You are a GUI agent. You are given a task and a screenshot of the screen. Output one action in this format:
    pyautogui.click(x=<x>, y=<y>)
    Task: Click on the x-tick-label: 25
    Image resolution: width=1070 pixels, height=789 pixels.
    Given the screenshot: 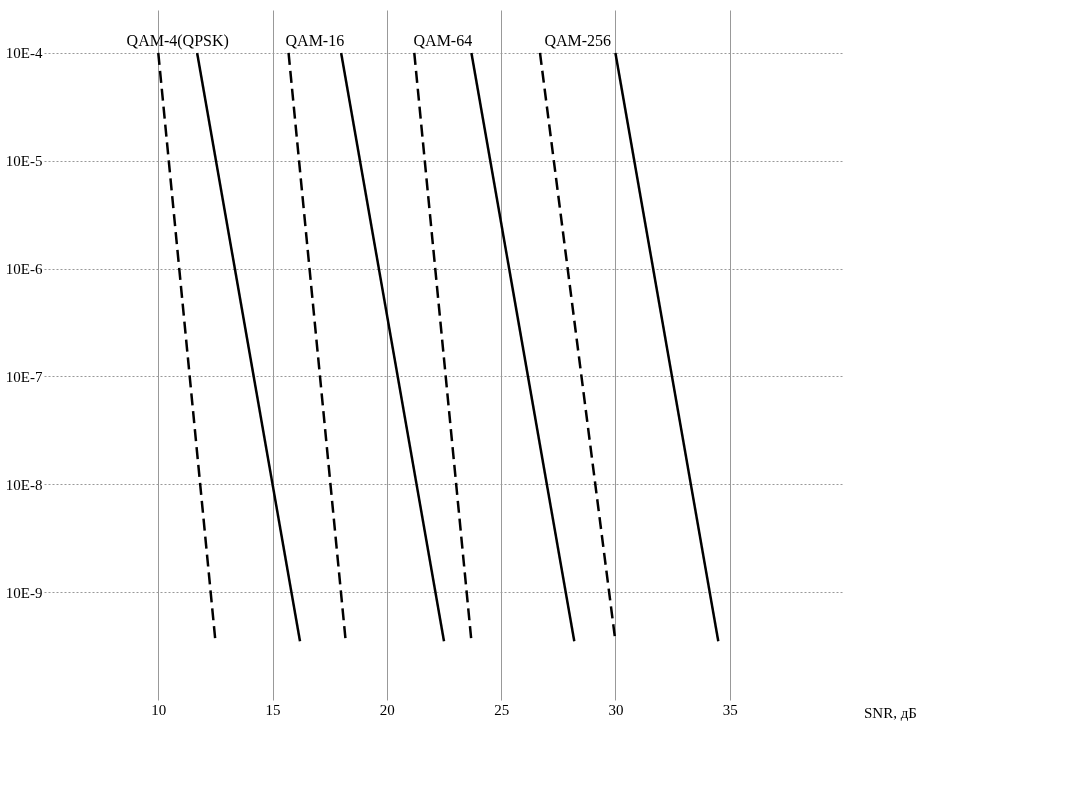 What is the action you would take?
    pyautogui.click(x=502, y=709)
    